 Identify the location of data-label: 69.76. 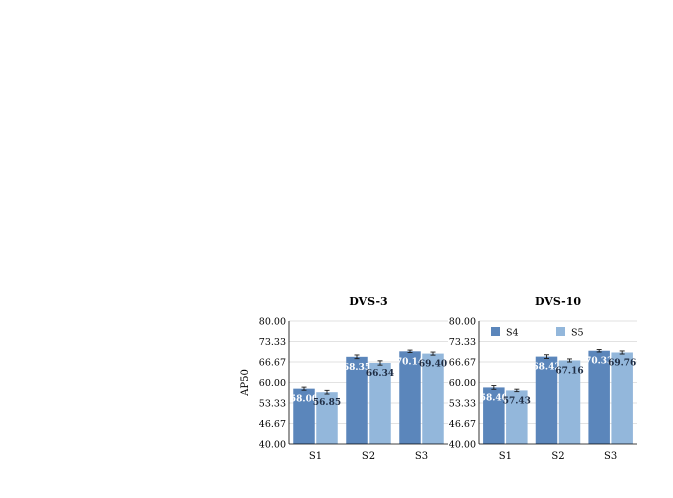
(622, 363).